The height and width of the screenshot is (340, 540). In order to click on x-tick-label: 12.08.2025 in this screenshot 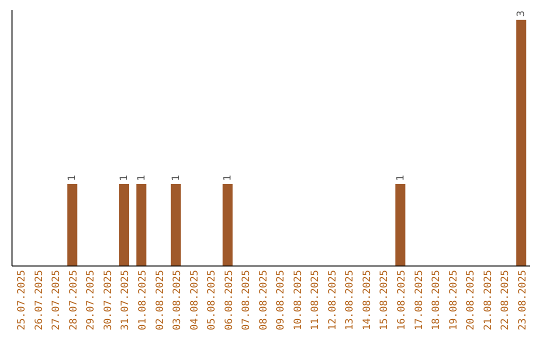, I will do `click(332, 300)`.